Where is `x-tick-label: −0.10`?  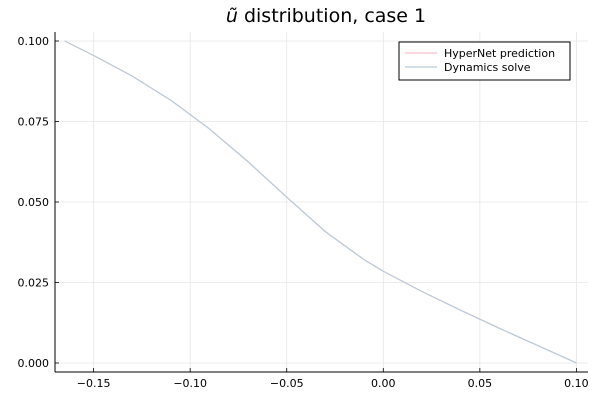 x-tick-label: −0.10 is located at coordinates (190, 383).